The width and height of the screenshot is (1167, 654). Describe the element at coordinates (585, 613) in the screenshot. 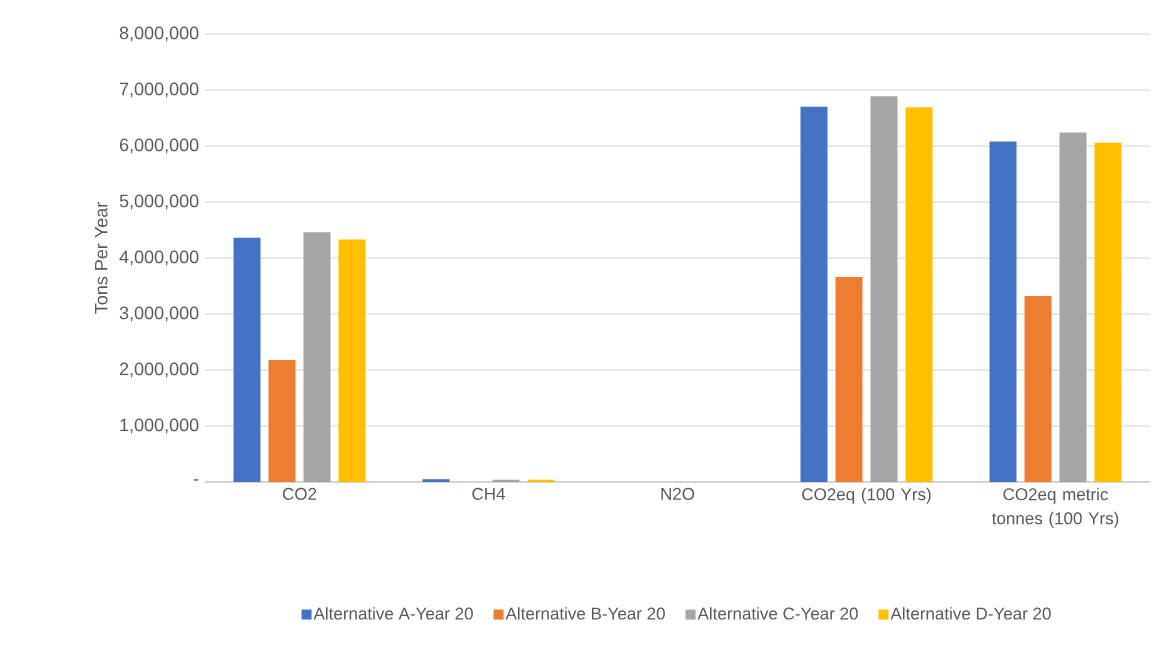

I see `legend-label: Alternative B-Year 20` at that location.